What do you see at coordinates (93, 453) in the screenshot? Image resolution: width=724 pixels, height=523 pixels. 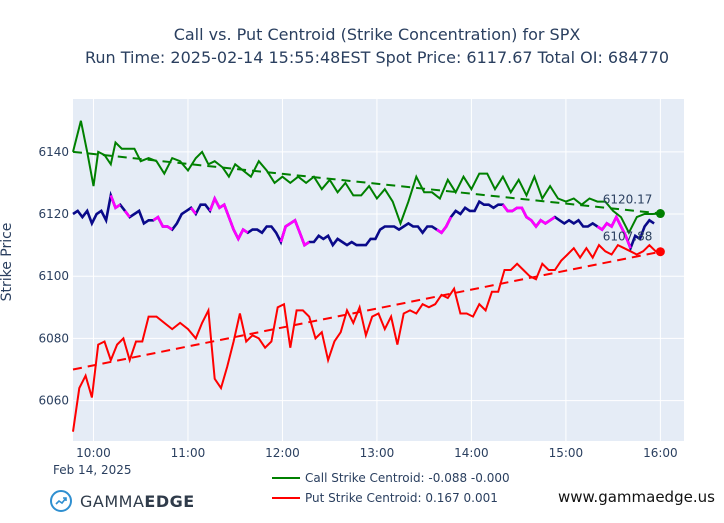 I see `x-tick-label-10:00: 10:00` at bounding box center [93, 453].